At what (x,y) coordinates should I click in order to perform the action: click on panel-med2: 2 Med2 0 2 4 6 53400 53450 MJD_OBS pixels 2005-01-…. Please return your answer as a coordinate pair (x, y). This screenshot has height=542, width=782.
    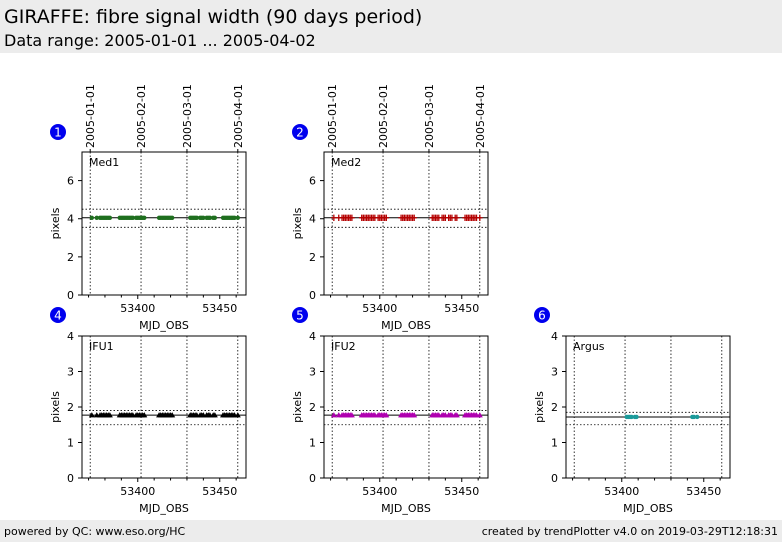
    Looking at the image, I should click on (390, 208).